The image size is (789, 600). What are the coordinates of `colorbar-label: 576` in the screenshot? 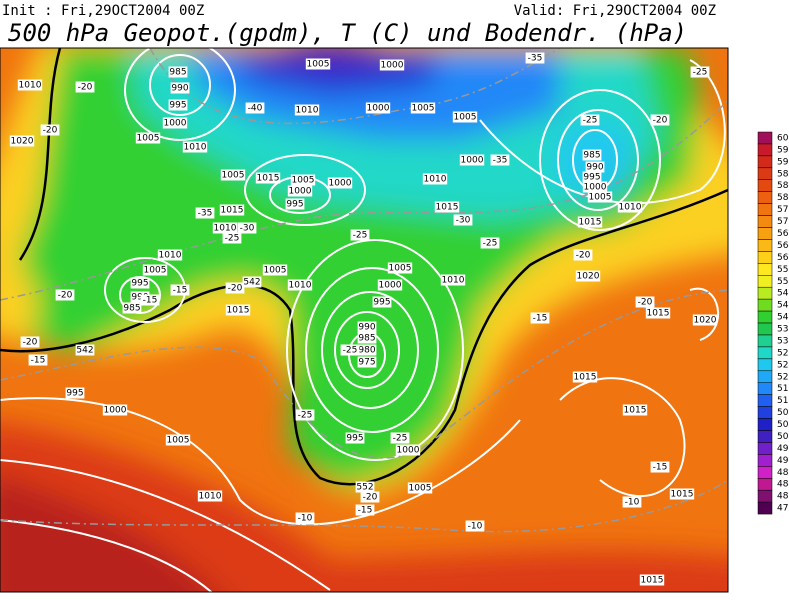 It's located at (783, 210).